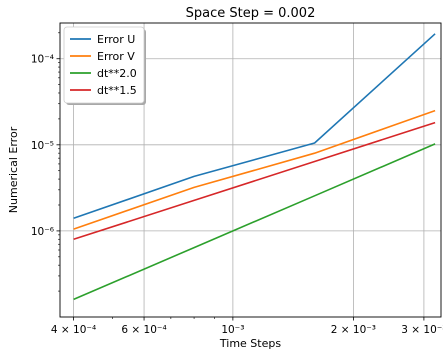 The height and width of the screenshot is (352, 443). Describe the element at coordinates (73, 330) in the screenshot. I see `x-tick-label: 4 × 10⁻⁴` at that location.